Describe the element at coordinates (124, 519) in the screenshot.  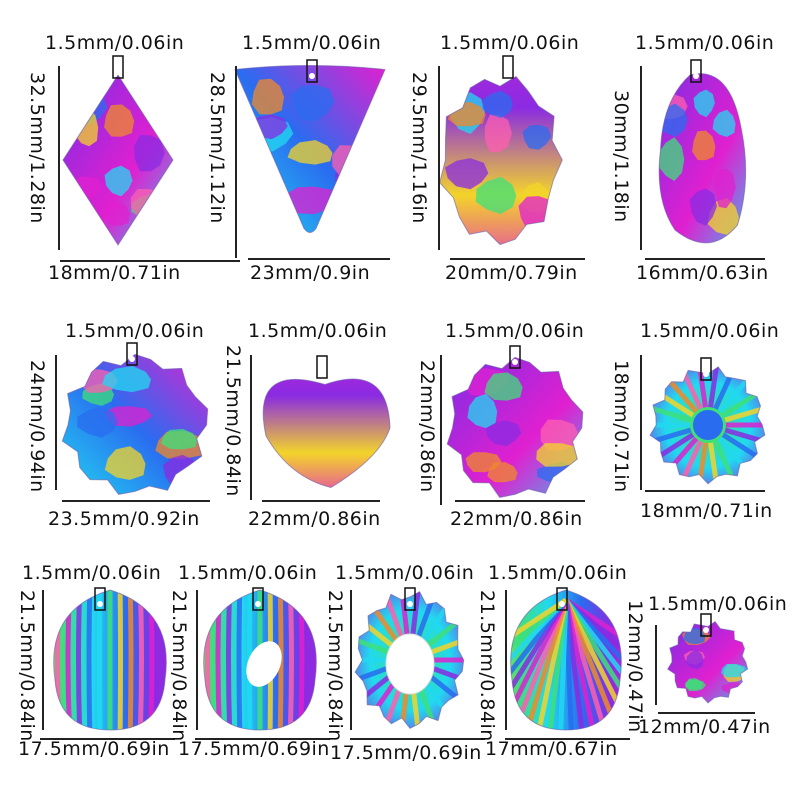
I see `width-label: 23.5mm/0.92in` at that location.